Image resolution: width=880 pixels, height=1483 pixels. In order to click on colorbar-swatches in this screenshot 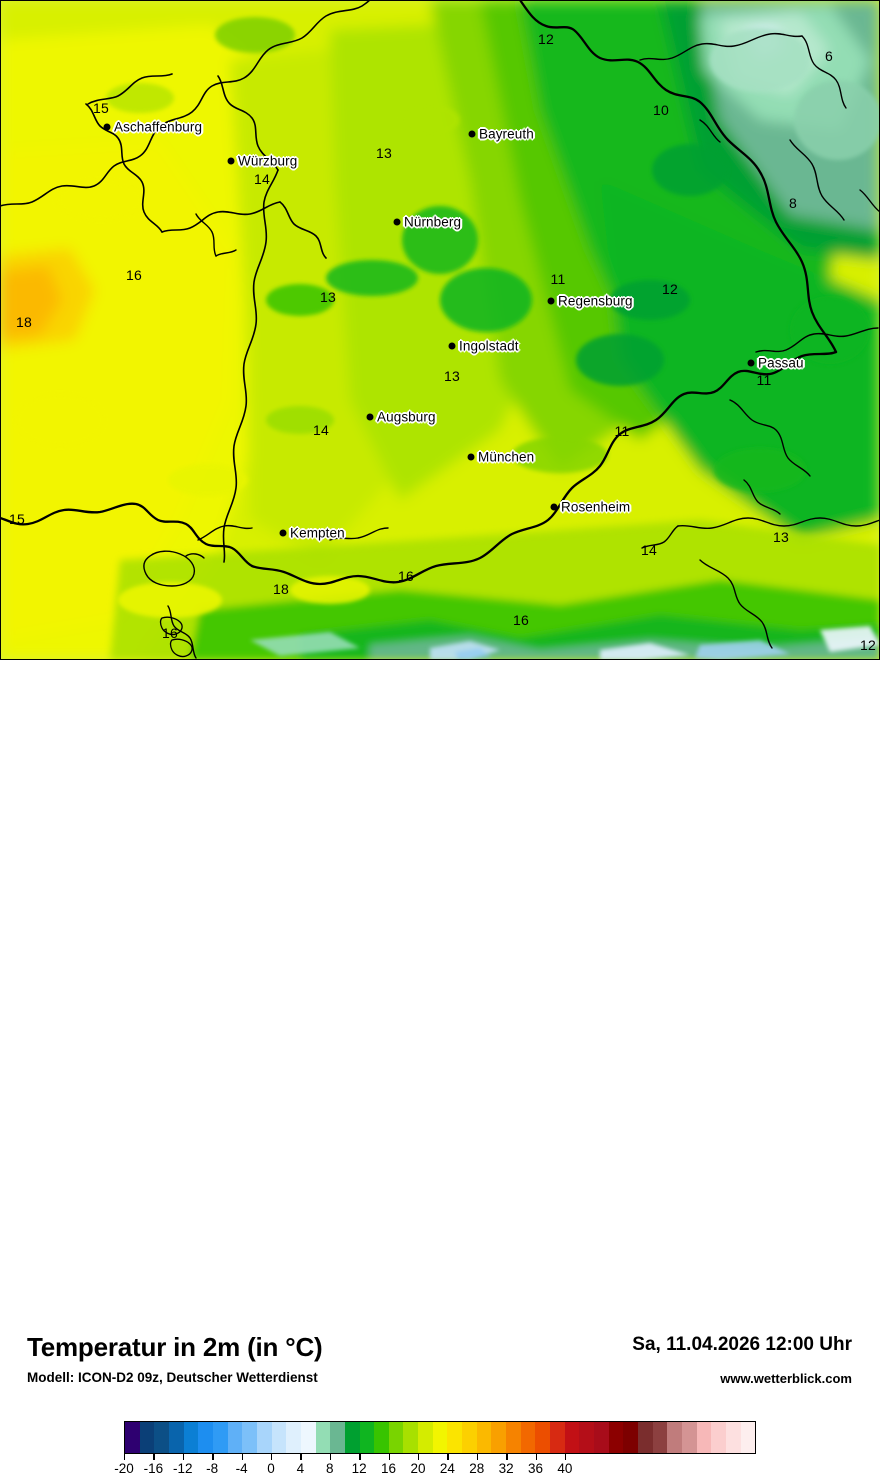, I will do `click(440, 1437)`.